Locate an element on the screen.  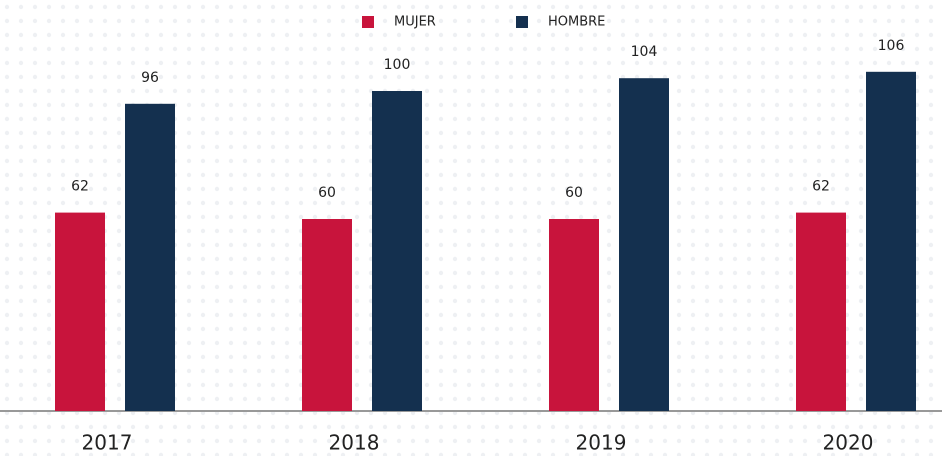
x-tick-label: 2020 is located at coordinates (848, 443).